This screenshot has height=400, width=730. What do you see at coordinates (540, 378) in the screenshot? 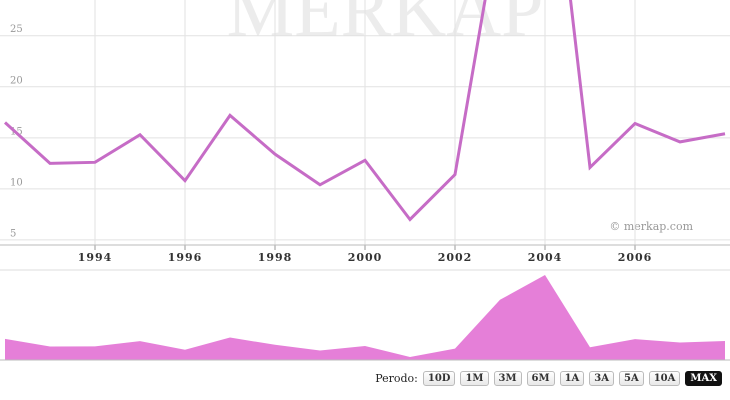
I see `range-button: 6M` at bounding box center [540, 378].